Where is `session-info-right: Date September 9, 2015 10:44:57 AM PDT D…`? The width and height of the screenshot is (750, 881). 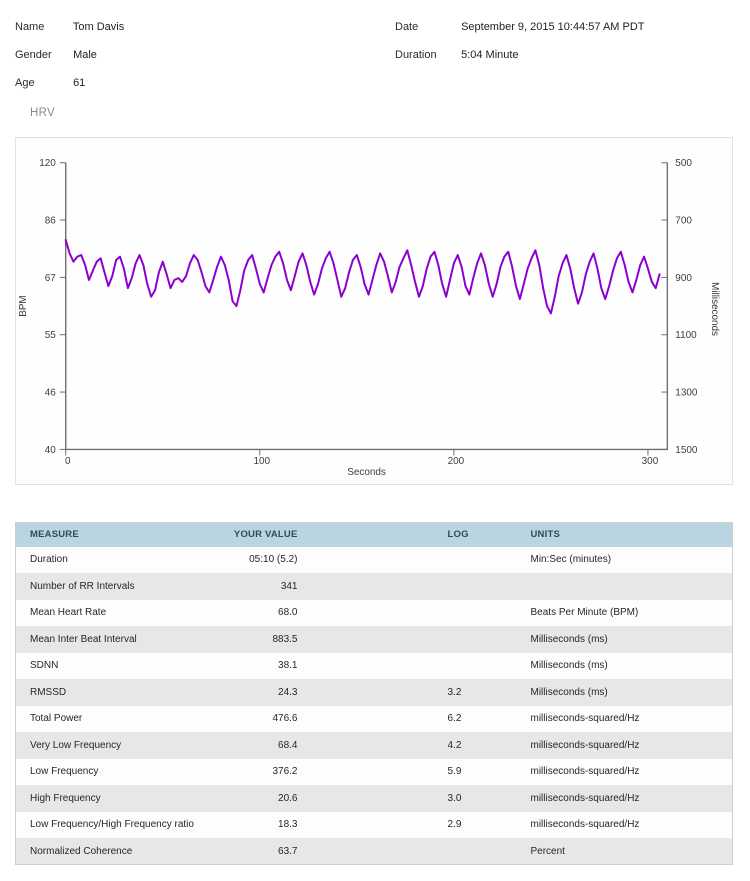
session-info-right: Date September 9, 2015 10:44:57 AM PDT D… is located at coordinates (520, 41).